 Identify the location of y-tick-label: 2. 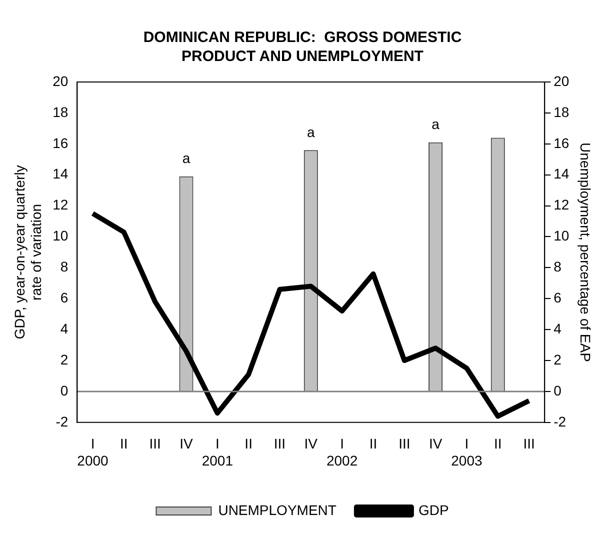
(64, 359).